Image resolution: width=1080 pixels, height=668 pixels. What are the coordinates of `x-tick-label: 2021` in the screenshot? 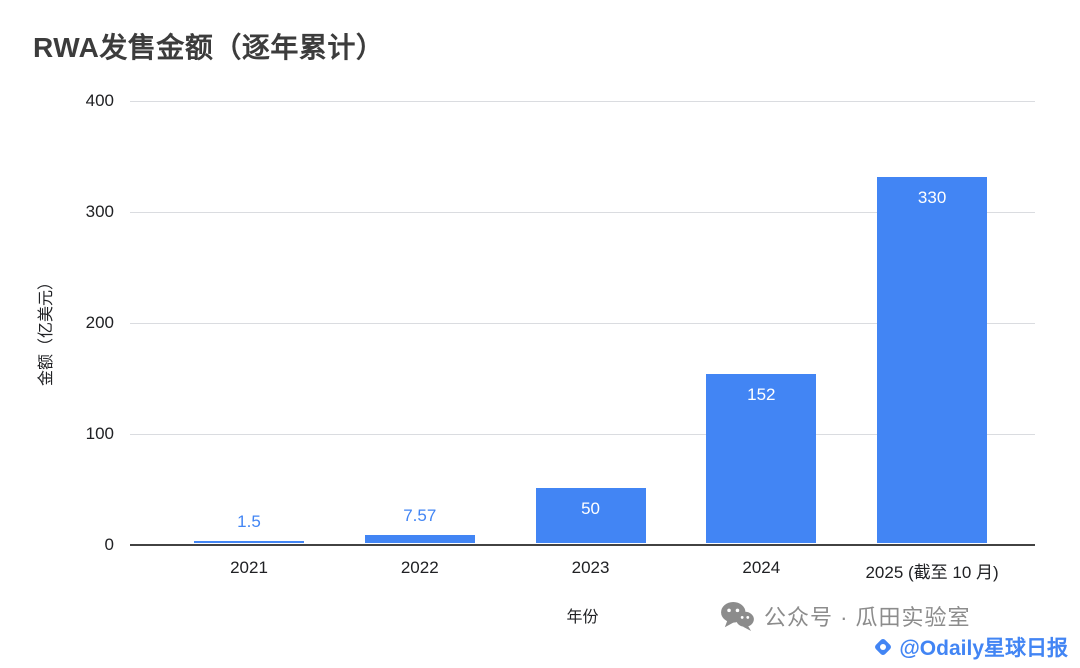 It's located at (249, 567).